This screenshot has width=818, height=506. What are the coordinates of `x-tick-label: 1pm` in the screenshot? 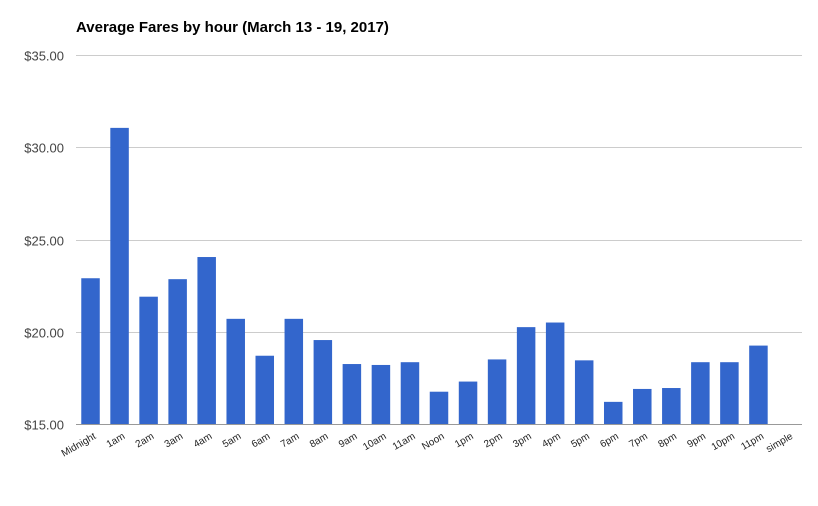 It's located at (464, 440).